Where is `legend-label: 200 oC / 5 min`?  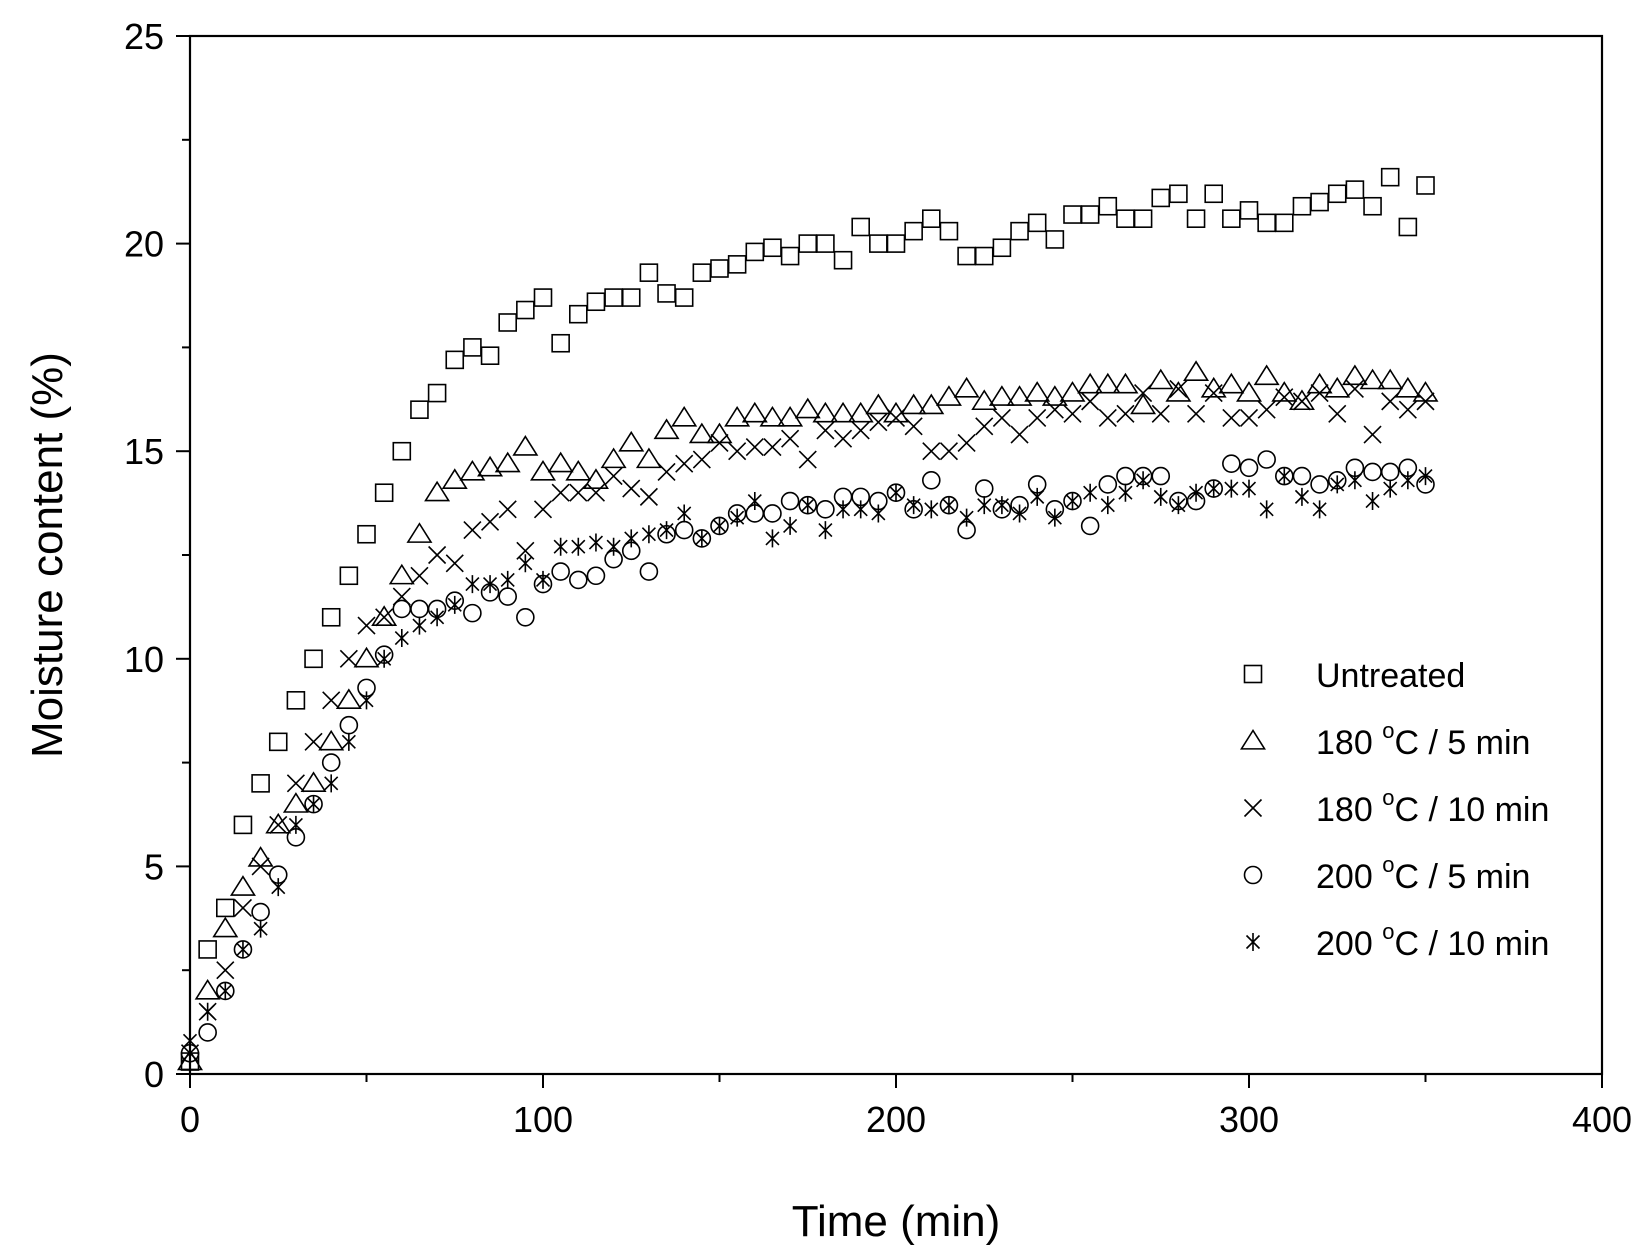
legend-label: 200 oC / 5 min is located at coordinates (1423, 874).